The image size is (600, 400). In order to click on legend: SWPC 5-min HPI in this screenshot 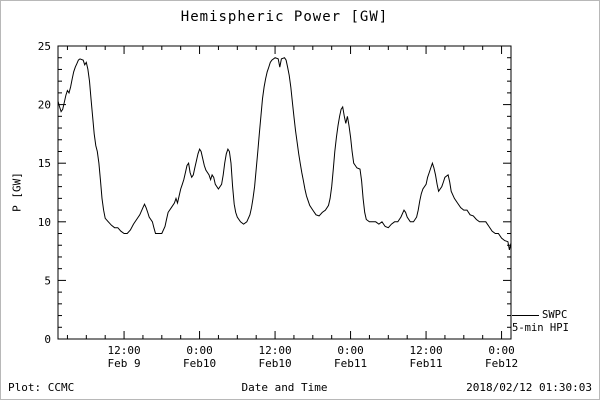, I will do `click(540, 322)`.